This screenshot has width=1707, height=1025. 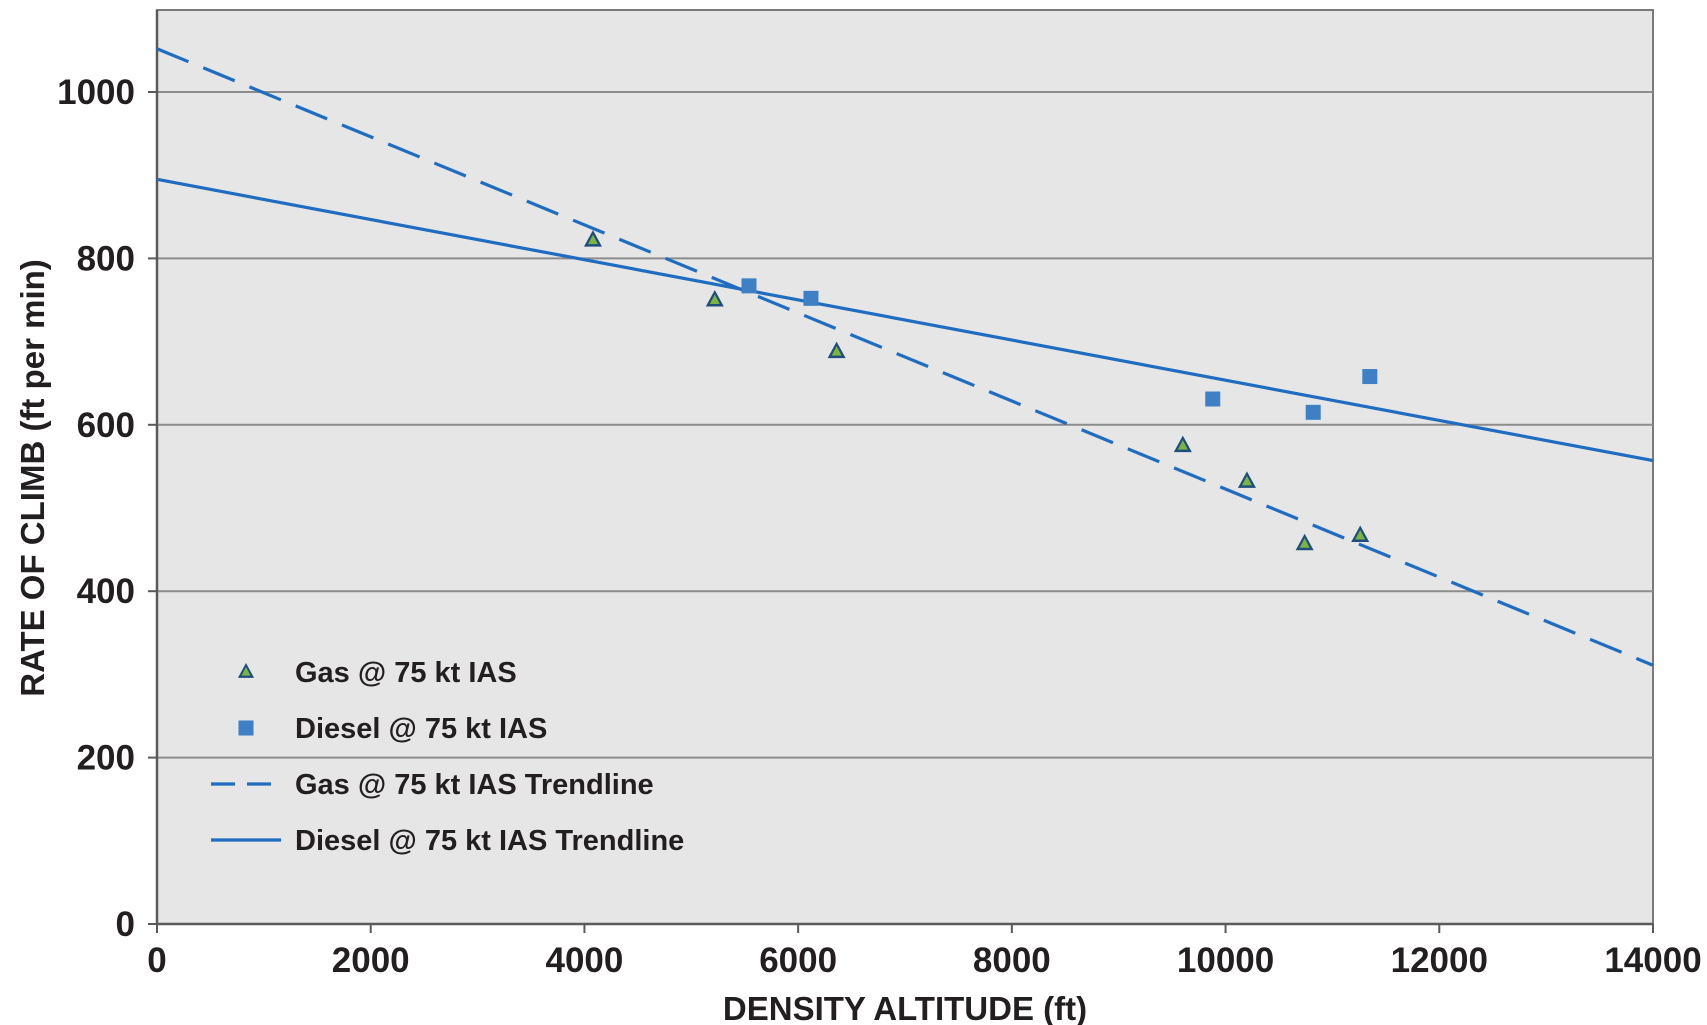 What do you see at coordinates (1012, 960) in the screenshot?
I see `x-tick-label: 8000` at bounding box center [1012, 960].